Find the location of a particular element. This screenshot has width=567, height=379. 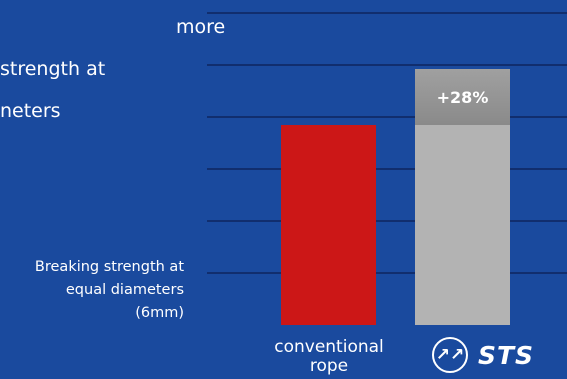

bar-conventional-rope is located at coordinates (328, 225).